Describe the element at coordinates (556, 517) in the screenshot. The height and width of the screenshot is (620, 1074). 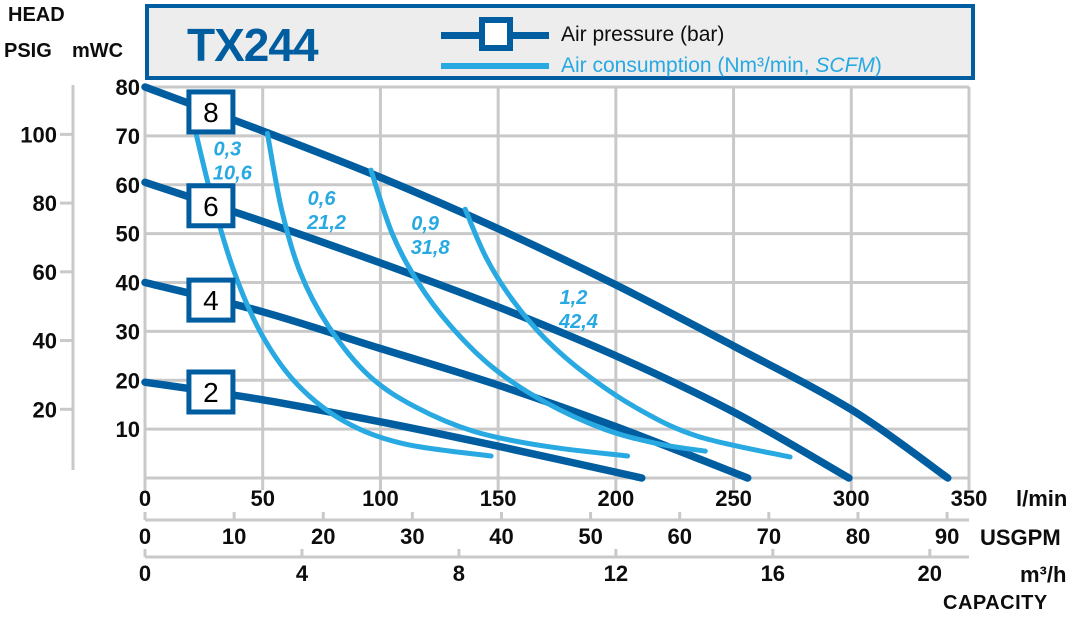
I see `usgpm-axis` at that location.